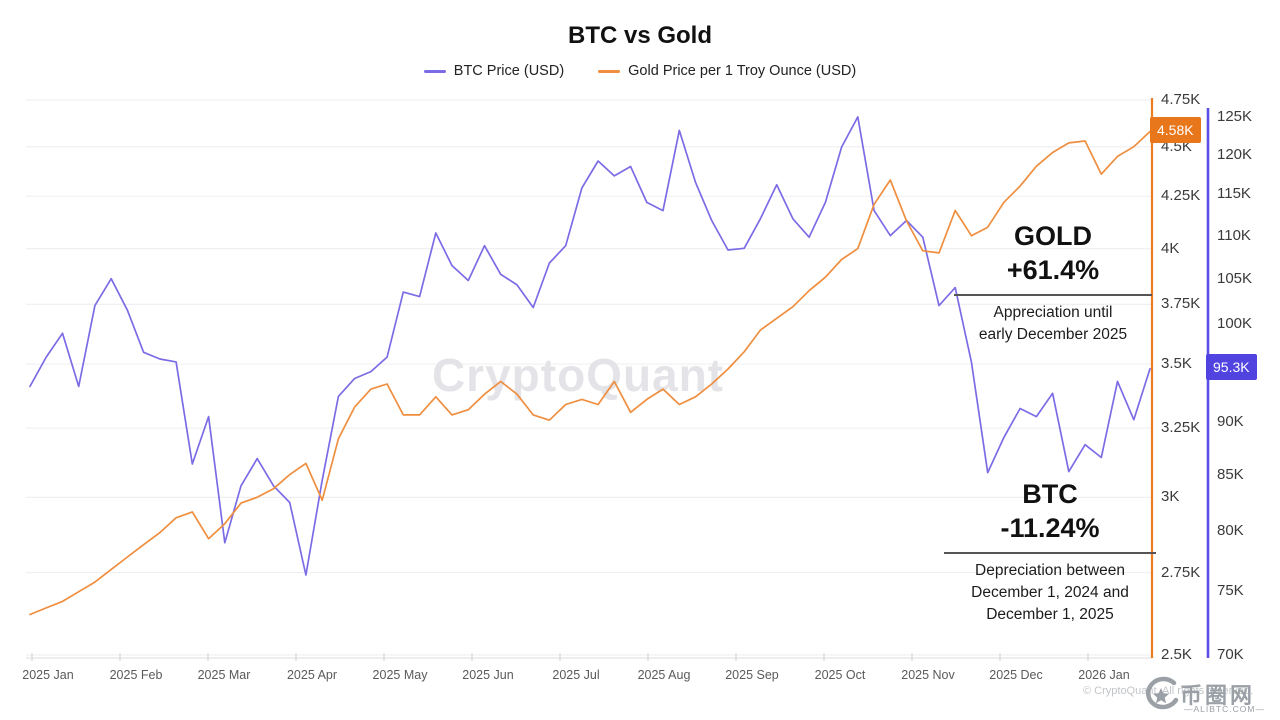  I want to click on gold-axis-tick-label: 3K, so click(1170, 497).